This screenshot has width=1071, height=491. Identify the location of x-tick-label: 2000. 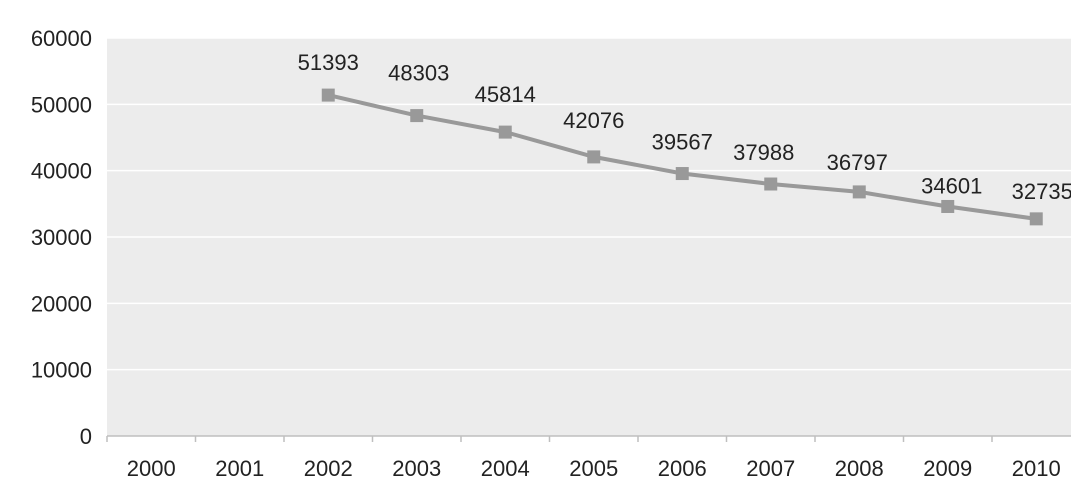
(151, 468).